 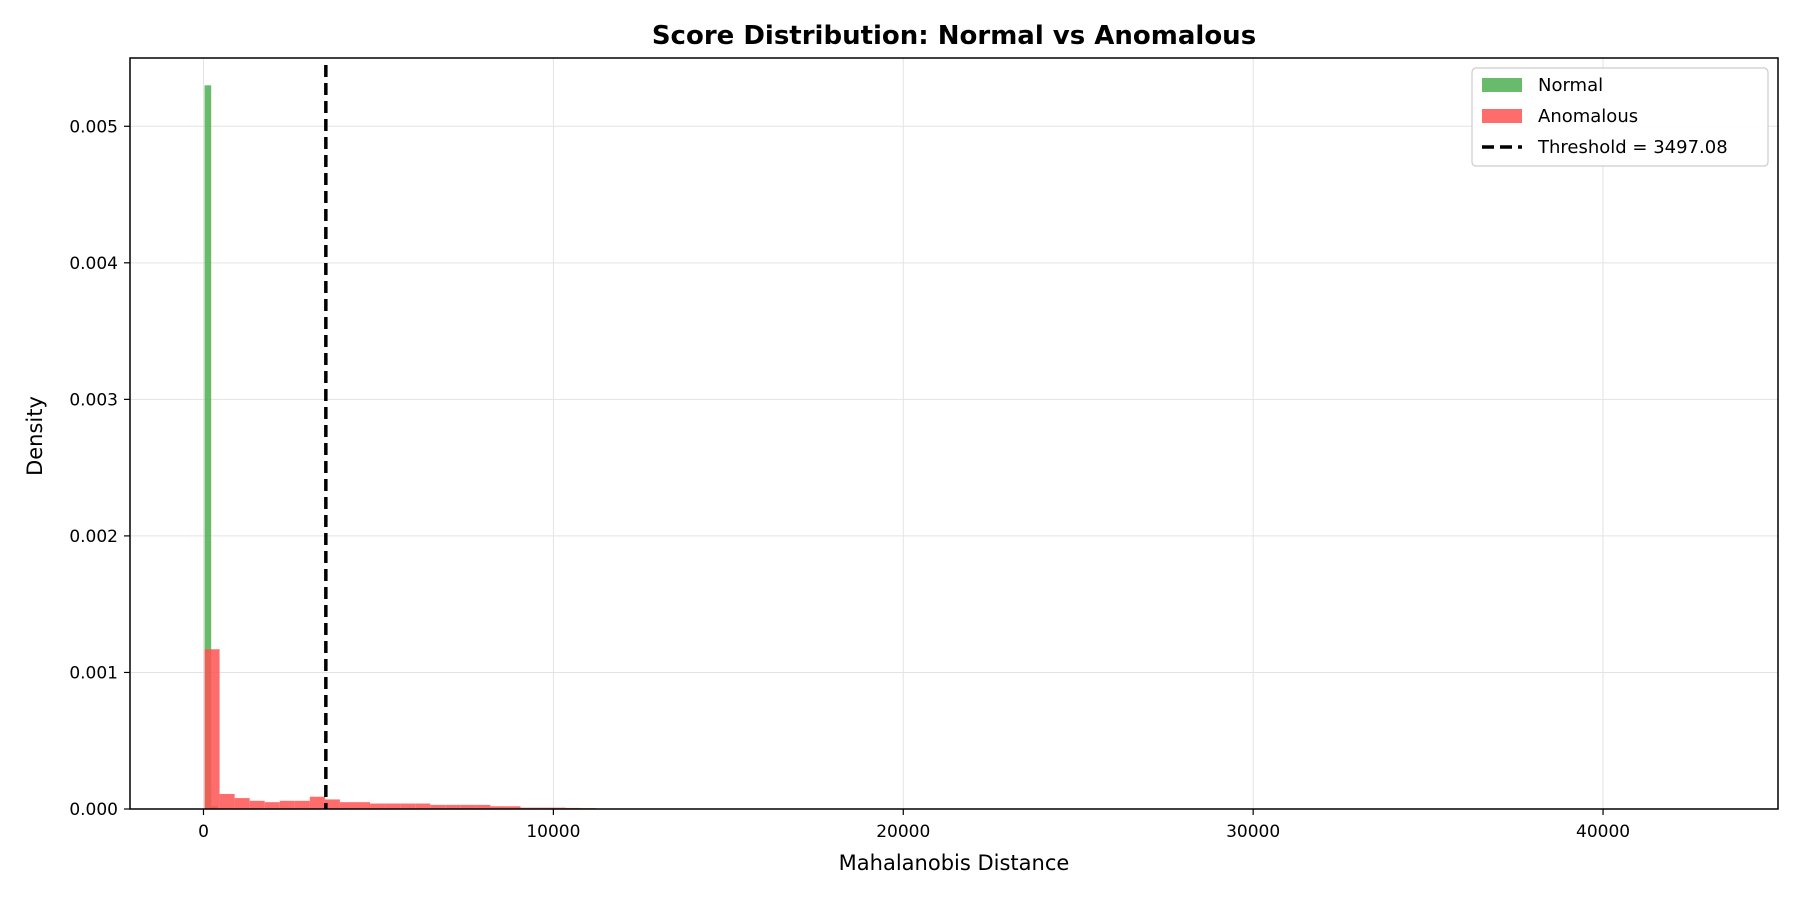 What do you see at coordinates (1603, 832) in the screenshot?
I see `x-tick-label: 40000` at bounding box center [1603, 832].